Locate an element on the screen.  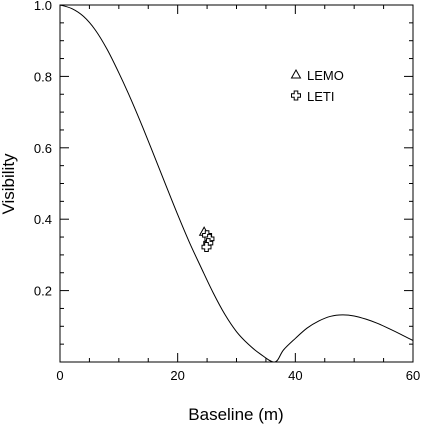
y-tick-label: 0.6 is located at coordinates (43, 148).